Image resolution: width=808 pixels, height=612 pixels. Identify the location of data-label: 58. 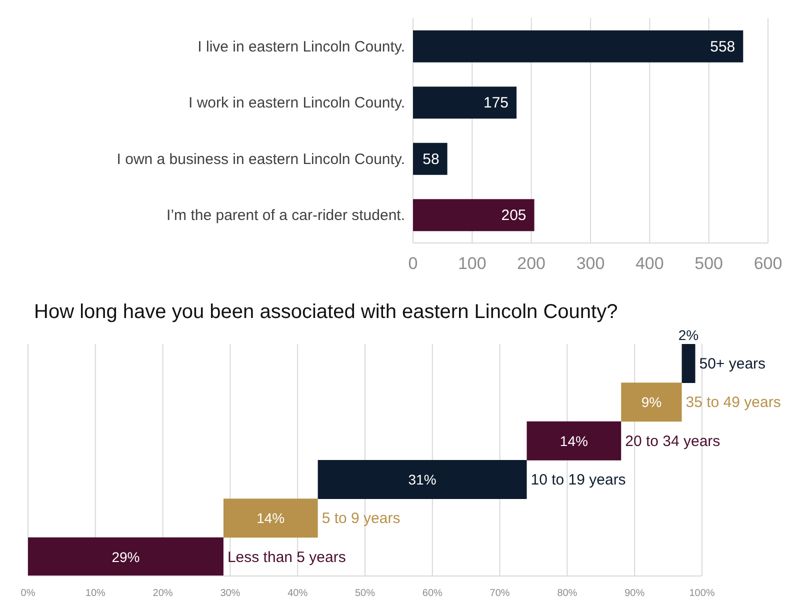
(431, 159).